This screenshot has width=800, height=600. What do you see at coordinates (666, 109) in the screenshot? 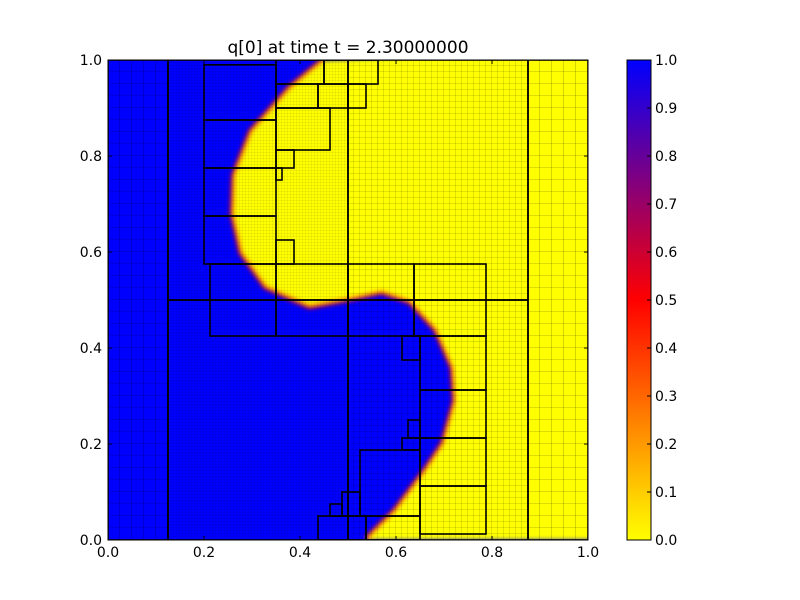
I see `colorbar-tick-label: 0.9` at bounding box center [666, 109].